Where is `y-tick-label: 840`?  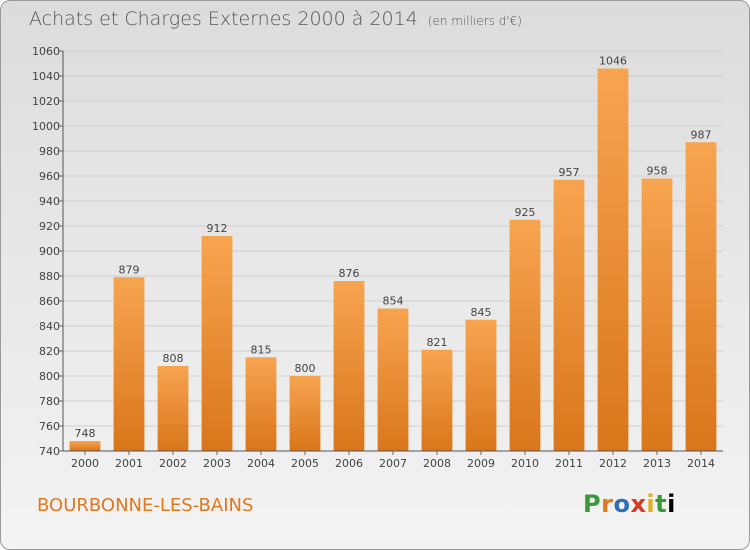
y-tick-label: 840 is located at coordinates (49, 326).